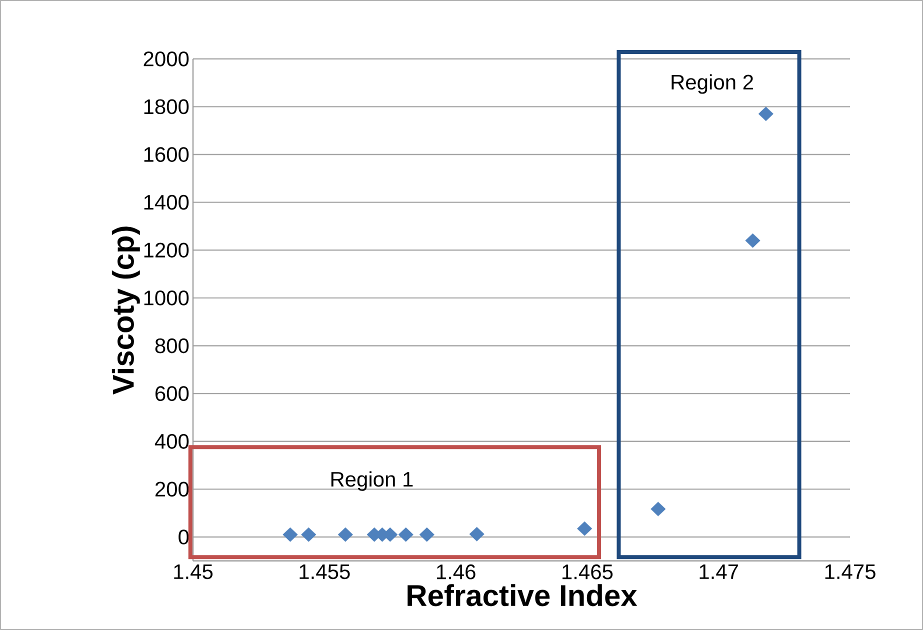 This screenshot has width=923, height=630. Describe the element at coordinates (325, 572) in the screenshot. I see `x-tick-label: 1.455` at that location.